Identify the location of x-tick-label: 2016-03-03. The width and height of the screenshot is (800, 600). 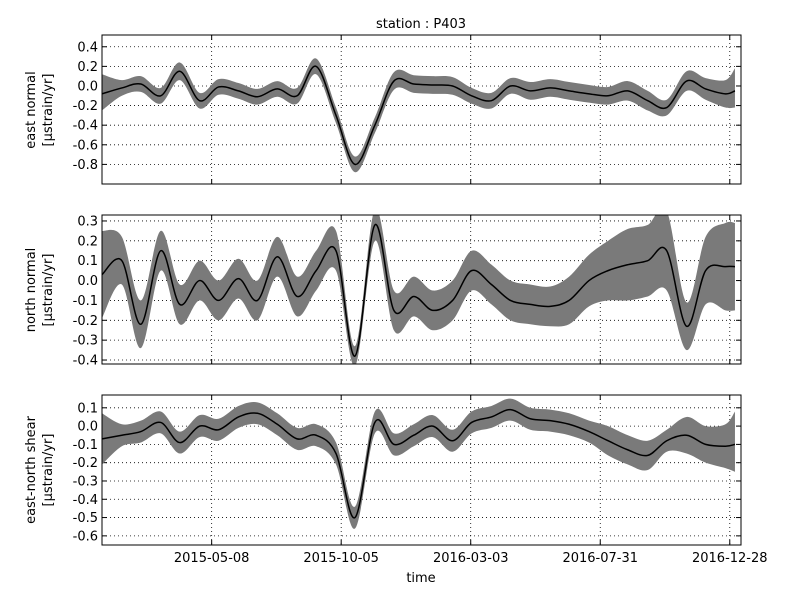
(471, 558).